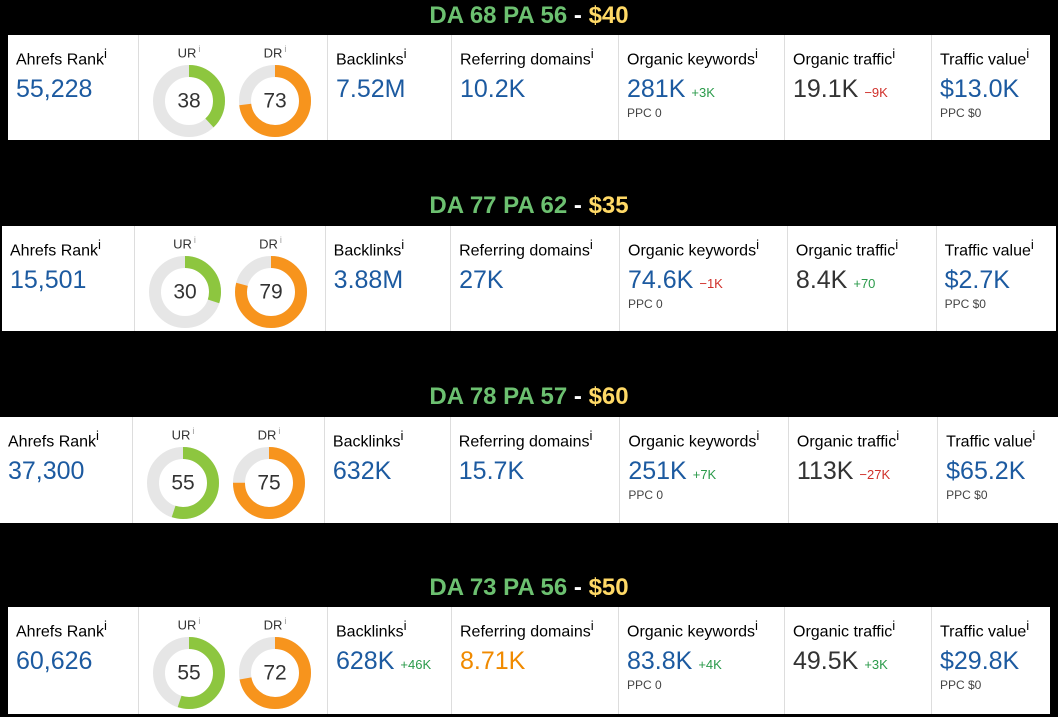 This screenshot has width=1058, height=717. I want to click on metric-cell: Backlinksi 7.52M, so click(390, 87).